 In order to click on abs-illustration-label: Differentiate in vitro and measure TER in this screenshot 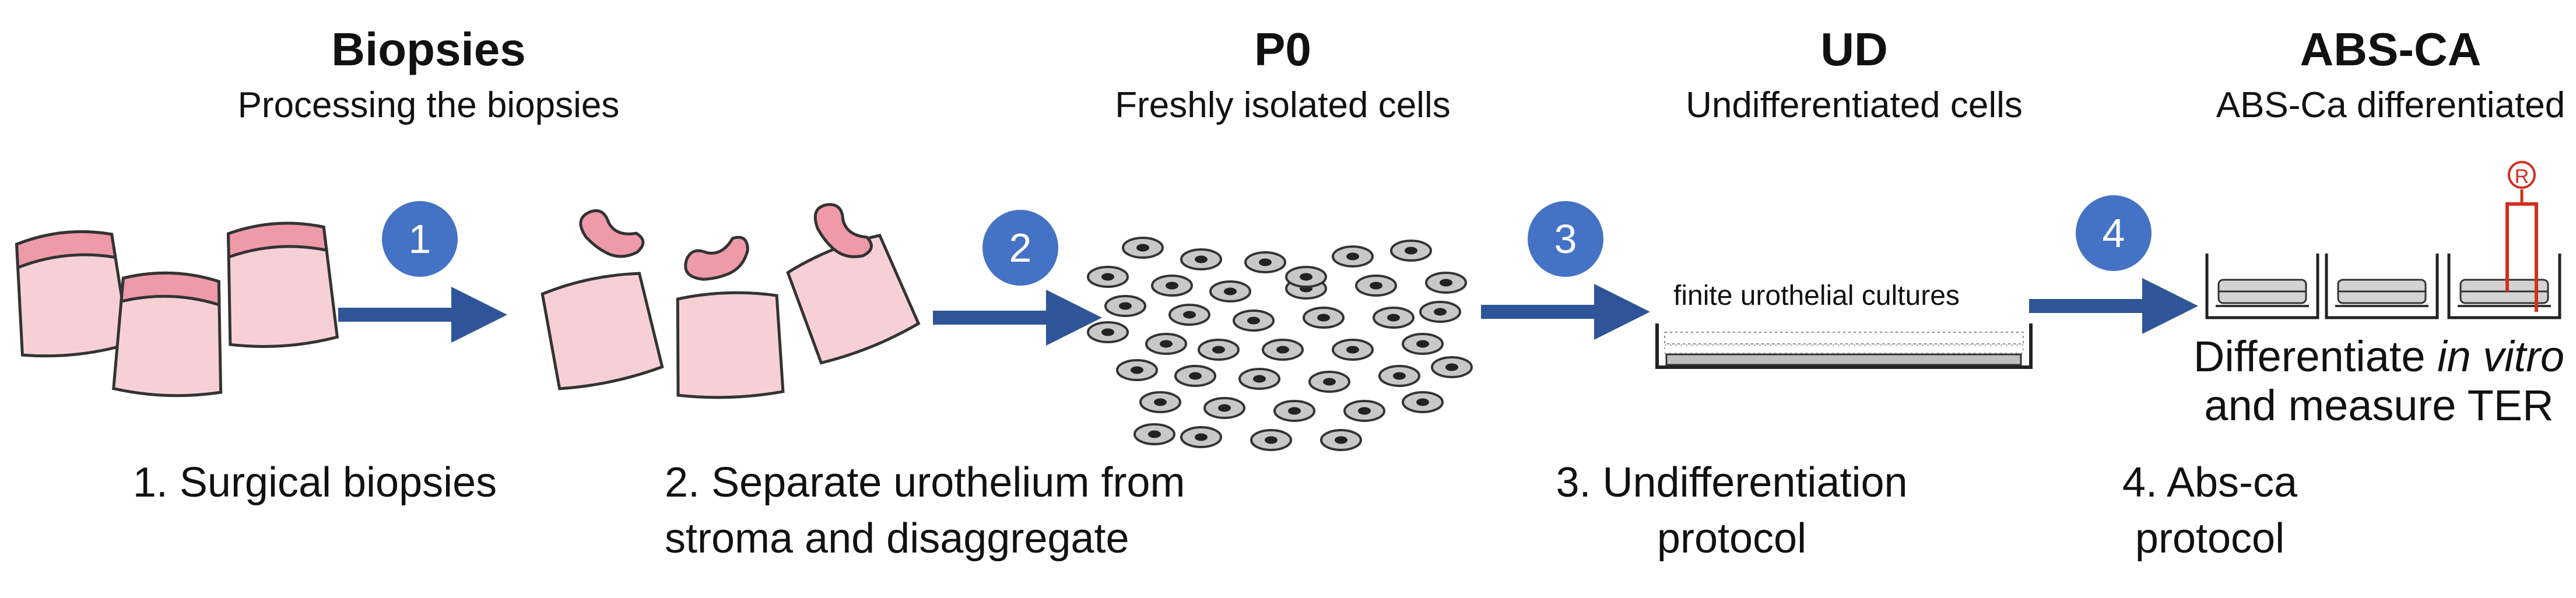, I will do `click(2379, 381)`.